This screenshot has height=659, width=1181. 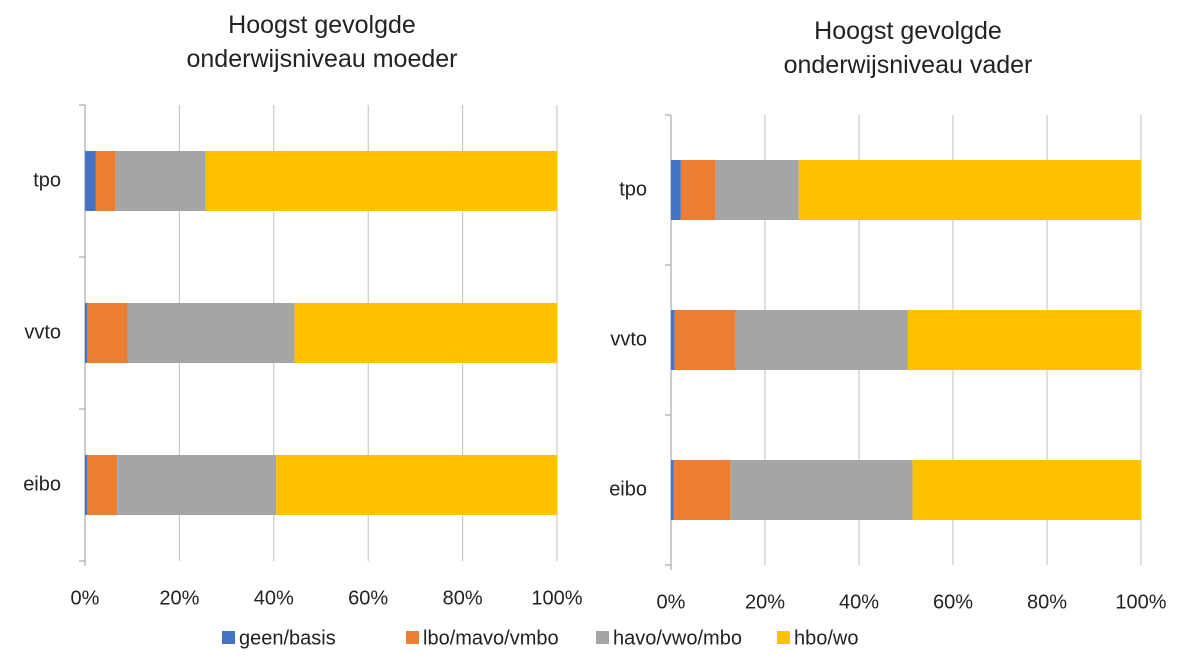 What do you see at coordinates (677, 638) in the screenshot?
I see `legend-label: havo/vwo/mbo` at bounding box center [677, 638].